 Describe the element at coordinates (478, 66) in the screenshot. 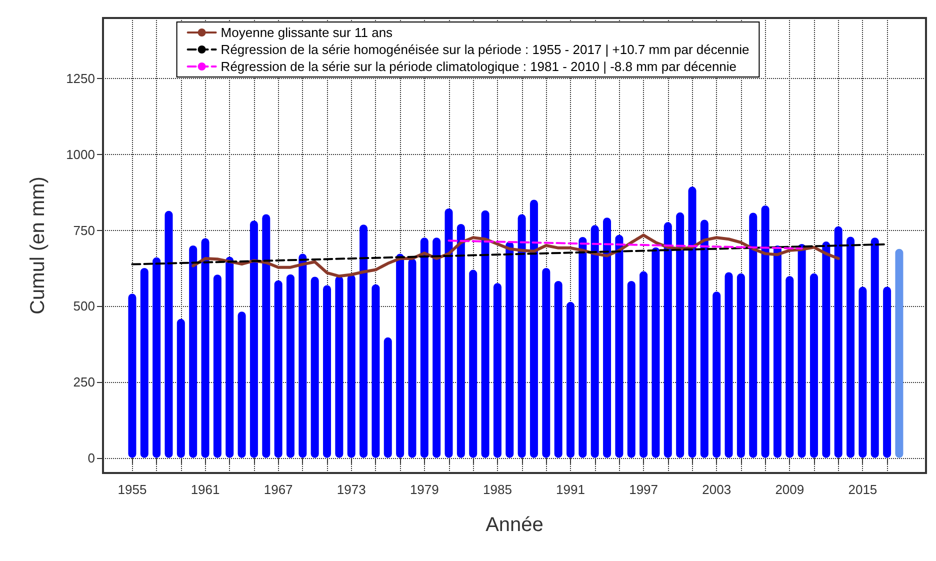

I see `legend-label: Régression de la série sur la période climatologique : 1981 - 2010 | -8.8 mm par décennie` at that location.